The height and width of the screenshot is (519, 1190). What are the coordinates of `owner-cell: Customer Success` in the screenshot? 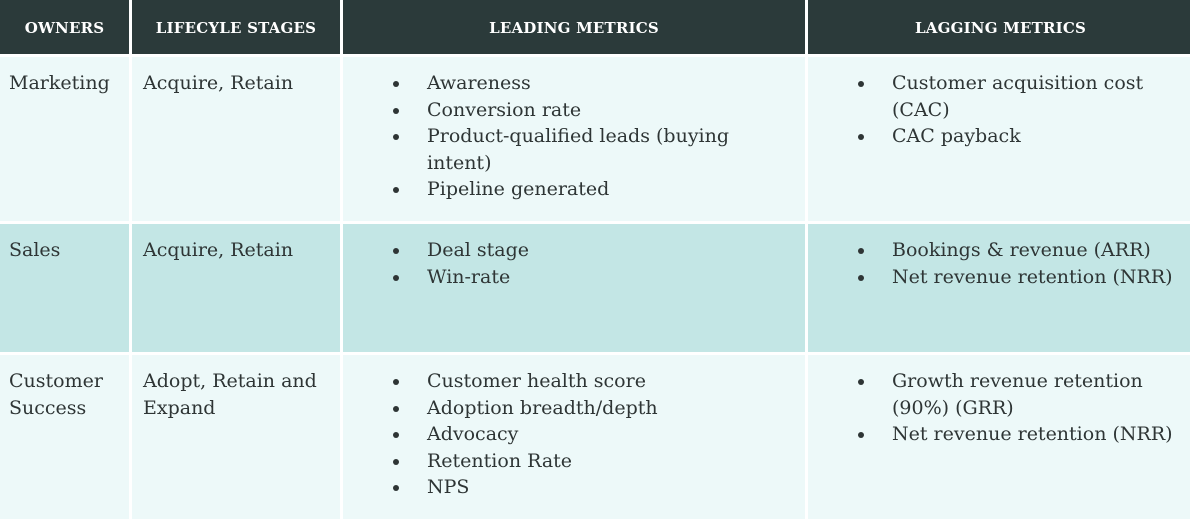 It's located at (64, 437).